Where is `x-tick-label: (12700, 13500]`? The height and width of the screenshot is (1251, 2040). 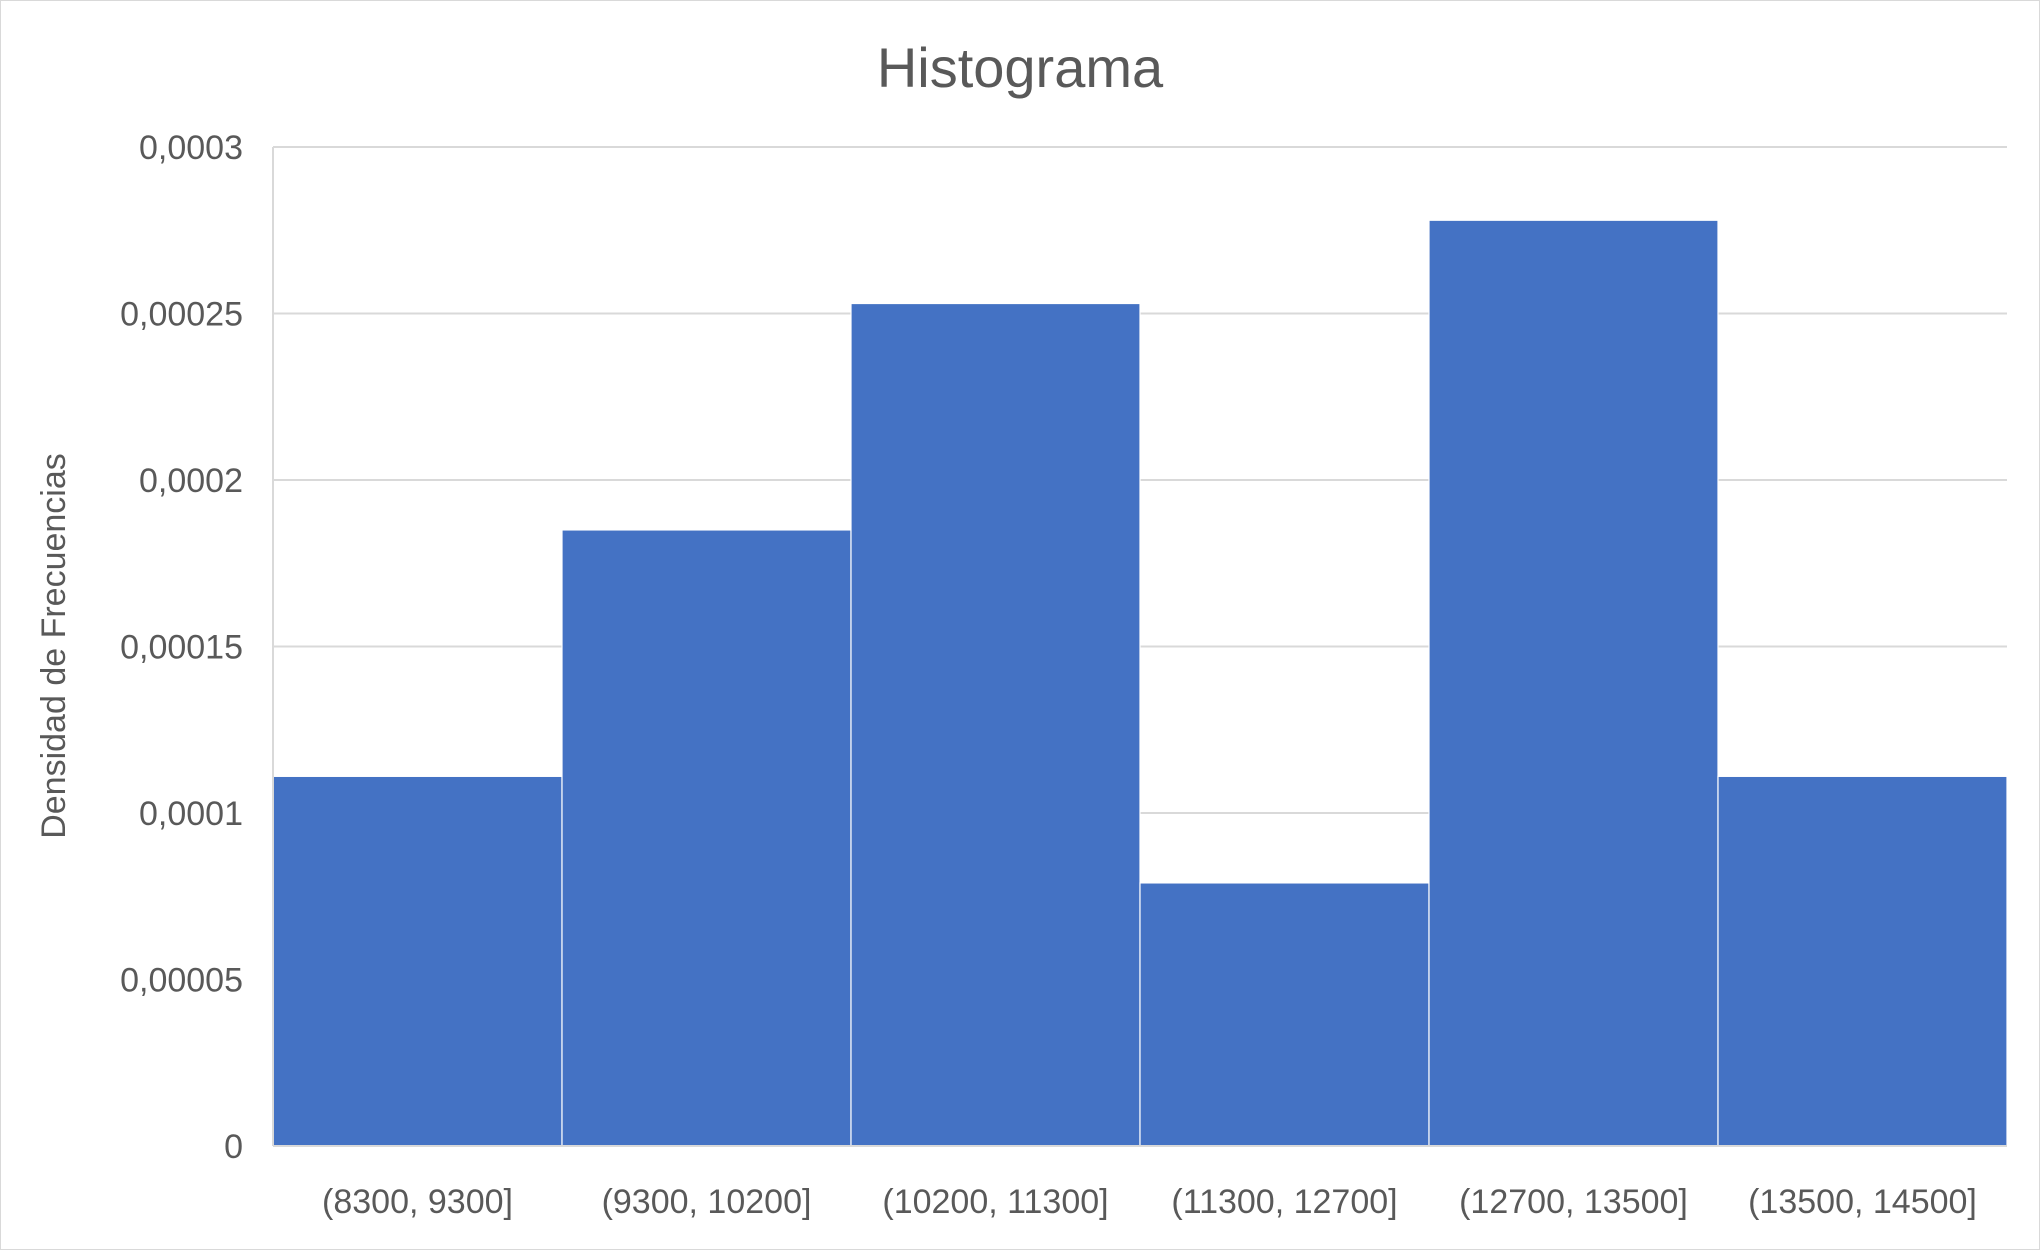
x-tick-label: (12700, 13500] is located at coordinates (1573, 1202).